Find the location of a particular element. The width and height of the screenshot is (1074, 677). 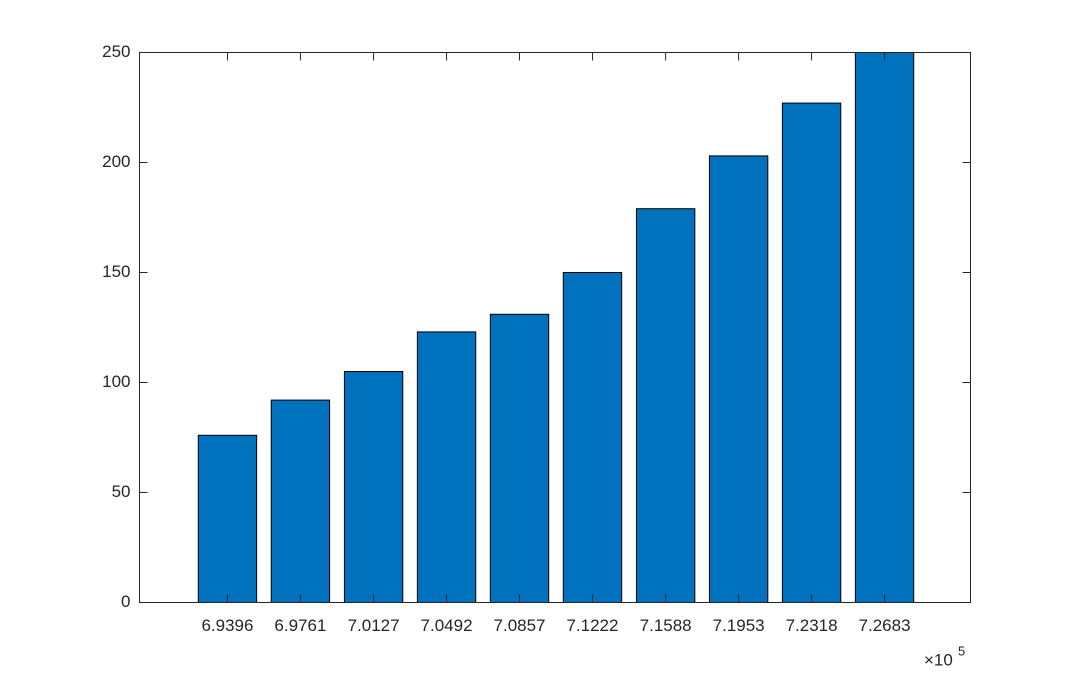

x-tick-label: 7.1953 is located at coordinates (739, 625).